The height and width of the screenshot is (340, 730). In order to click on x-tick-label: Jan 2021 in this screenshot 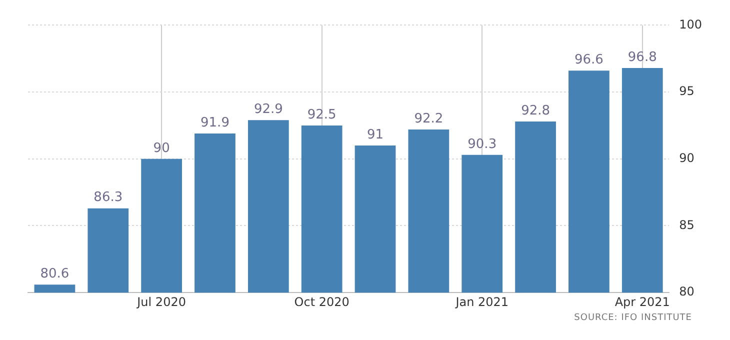, I will do `click(481, 301)`.